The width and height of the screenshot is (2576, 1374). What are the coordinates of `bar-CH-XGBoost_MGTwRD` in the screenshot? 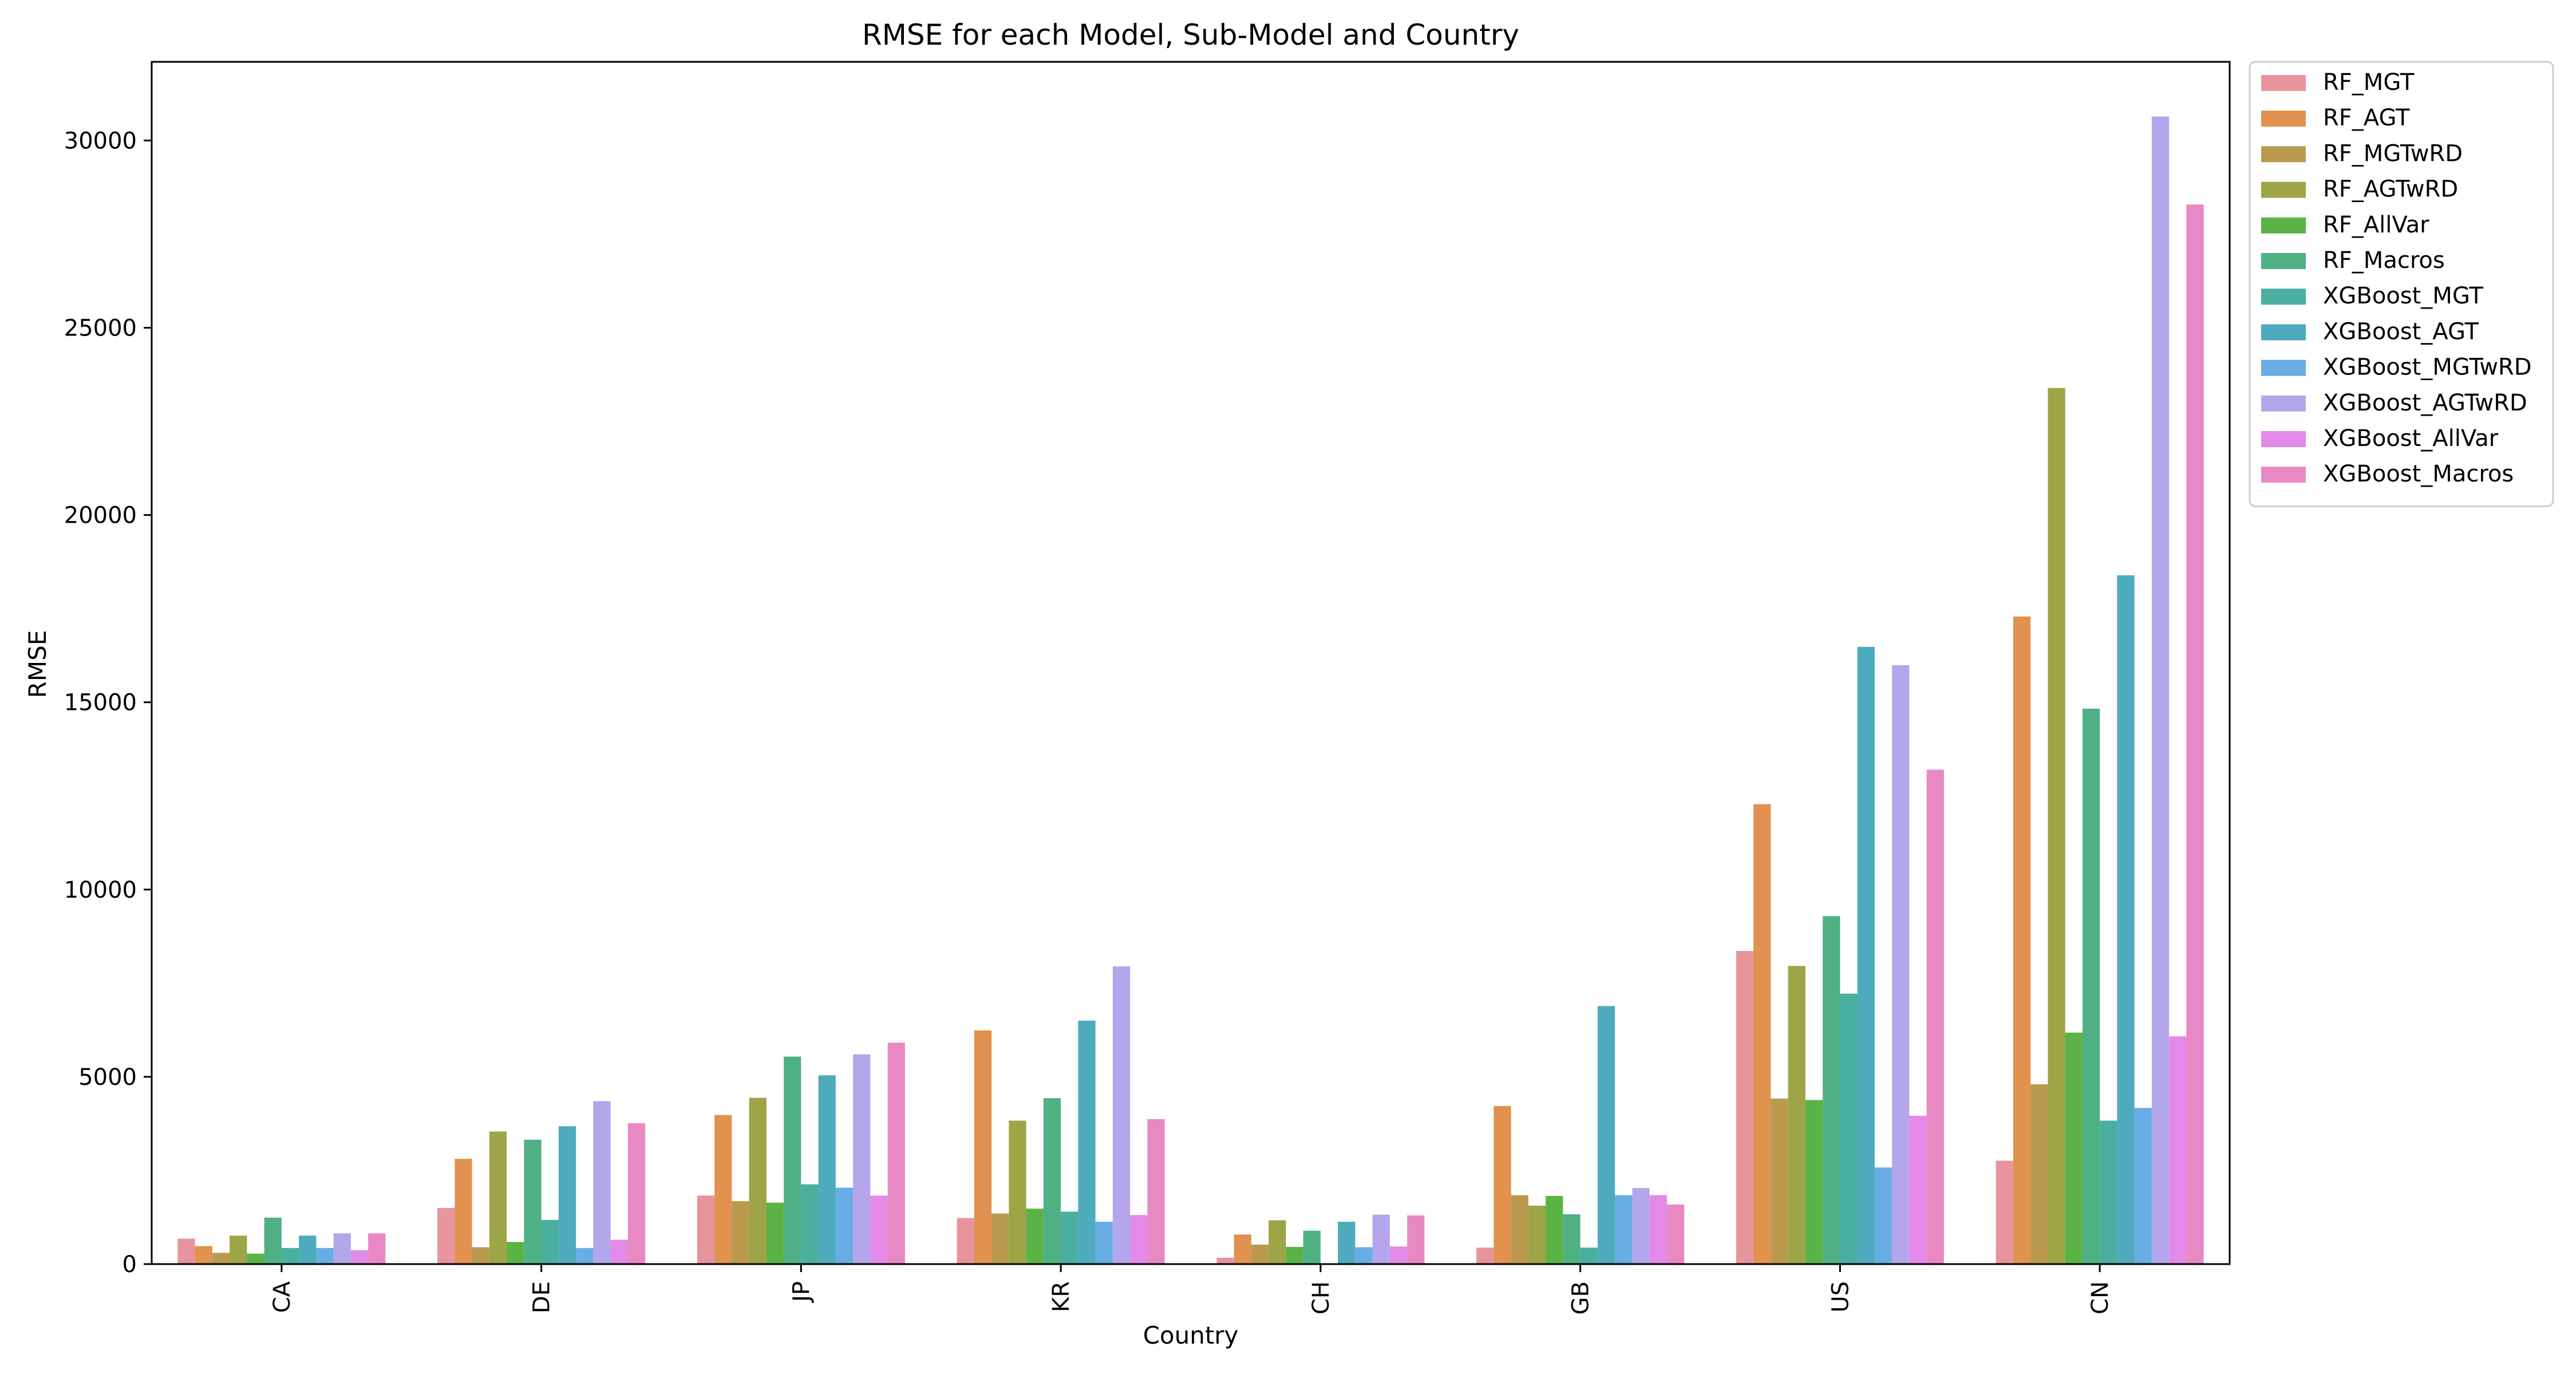 It's located at (1364, 1255).